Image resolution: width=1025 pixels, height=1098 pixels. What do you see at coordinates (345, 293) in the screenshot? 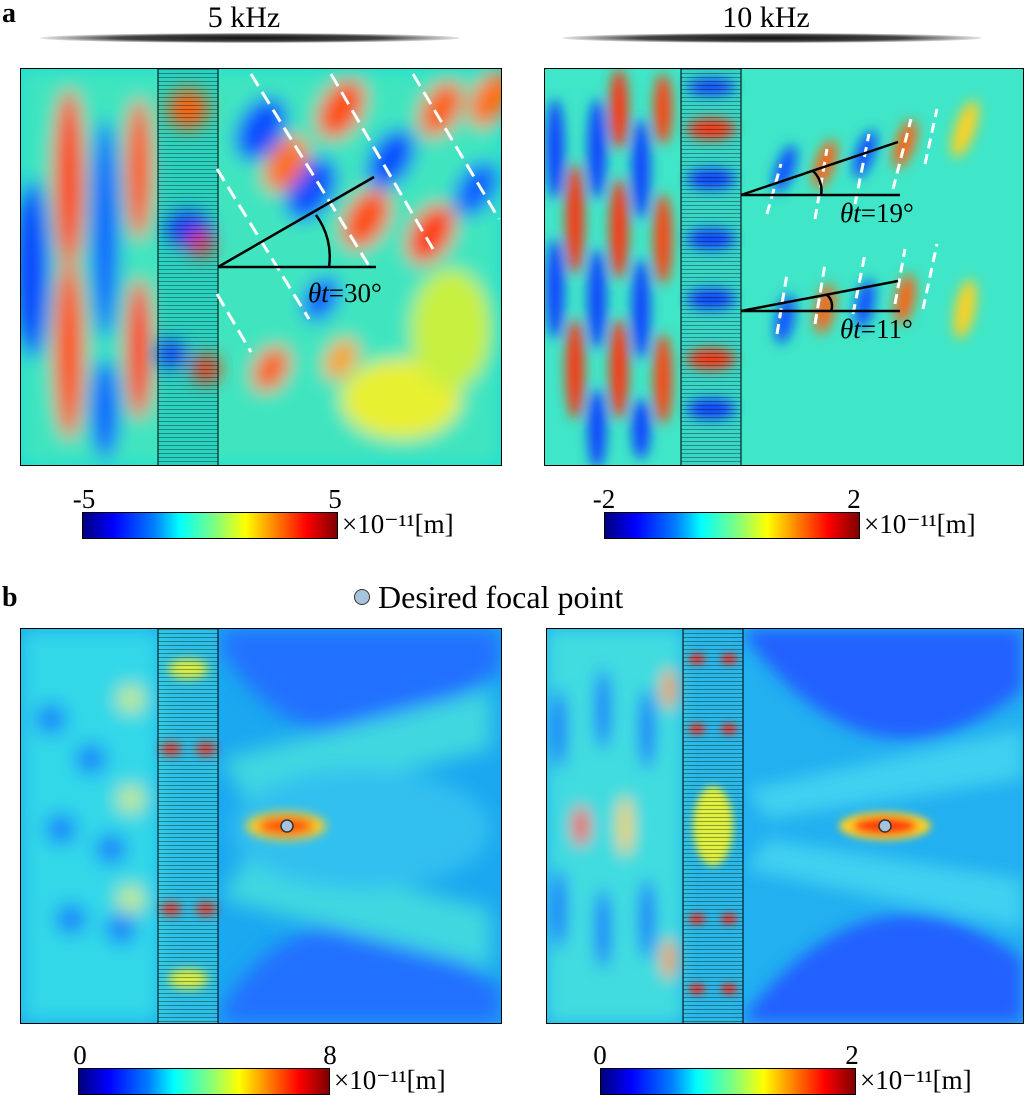
I see `angle-label-a-left: θt=30°` at bounding box center [345, 293].